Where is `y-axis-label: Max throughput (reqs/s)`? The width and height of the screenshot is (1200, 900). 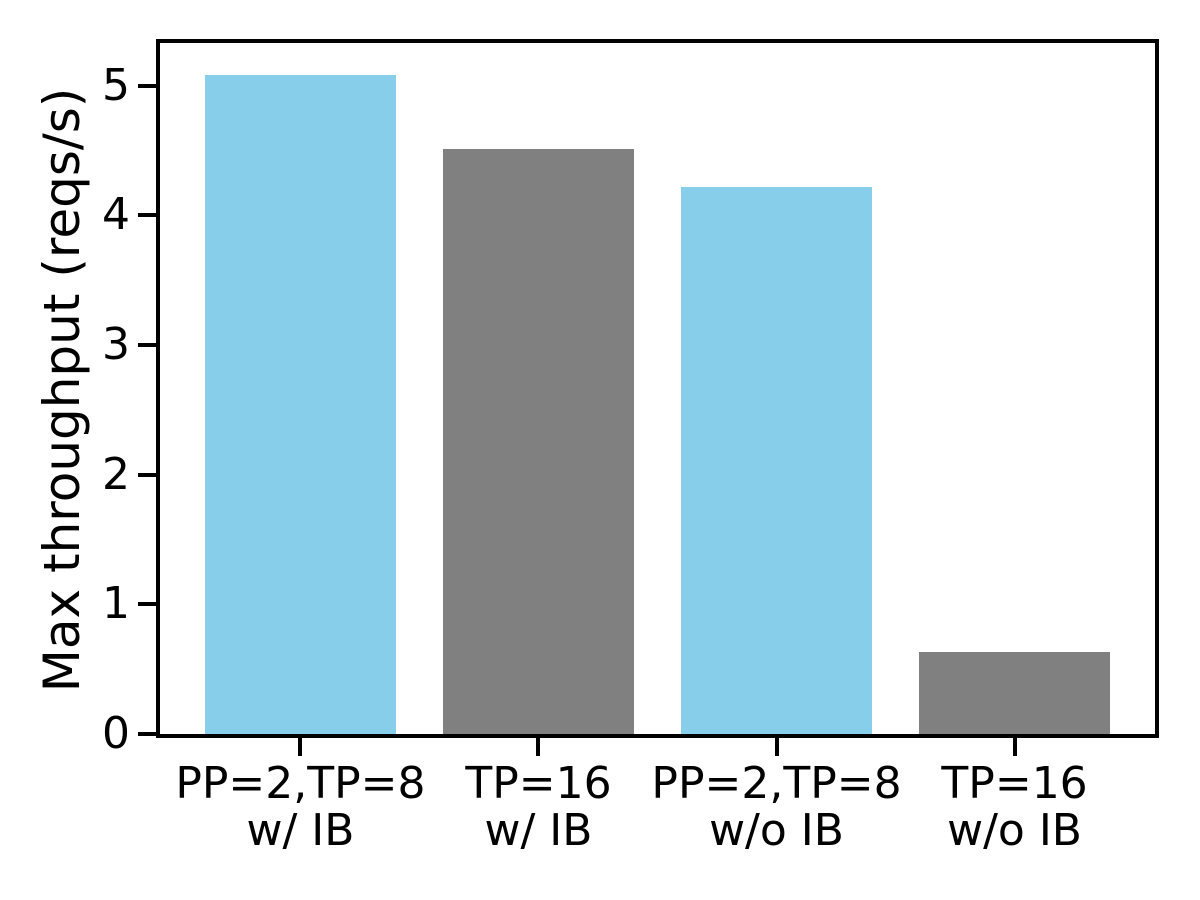
y-axis-label: Max throughput (reqs/s) is located at coordinates (62, 390).